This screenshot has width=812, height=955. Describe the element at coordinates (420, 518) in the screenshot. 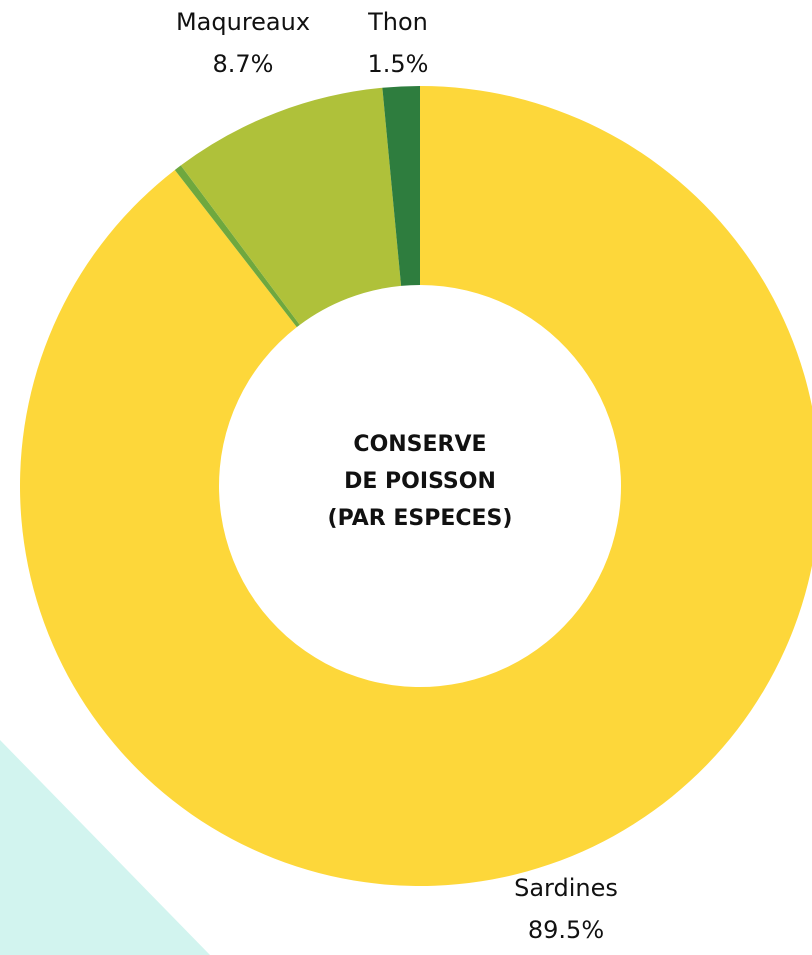

I see `chart-title-line-3: (PAR ESPECES)` at that location.